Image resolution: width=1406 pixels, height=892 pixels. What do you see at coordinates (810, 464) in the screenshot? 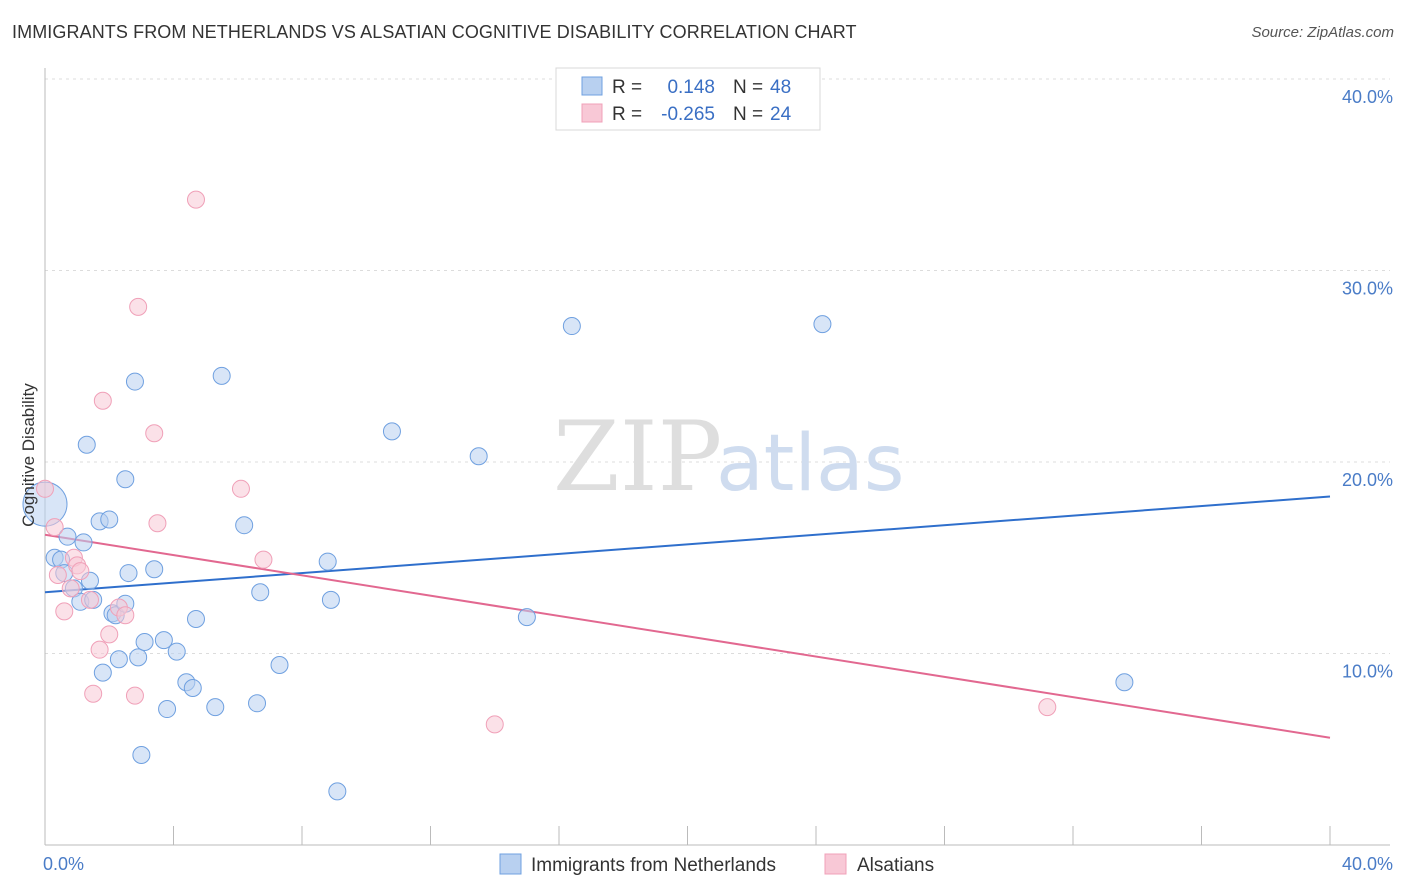
I see `watermark-atlas: atlas` at bounding box center [810, 464].